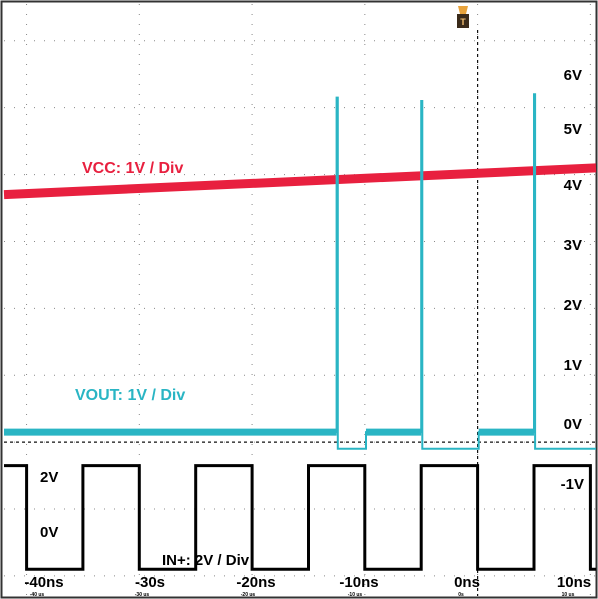 The image size is (598, 599). Describe the element at coordinates (150, 582) in the screenshot. I see `x-tick-label: -30s` at that location.